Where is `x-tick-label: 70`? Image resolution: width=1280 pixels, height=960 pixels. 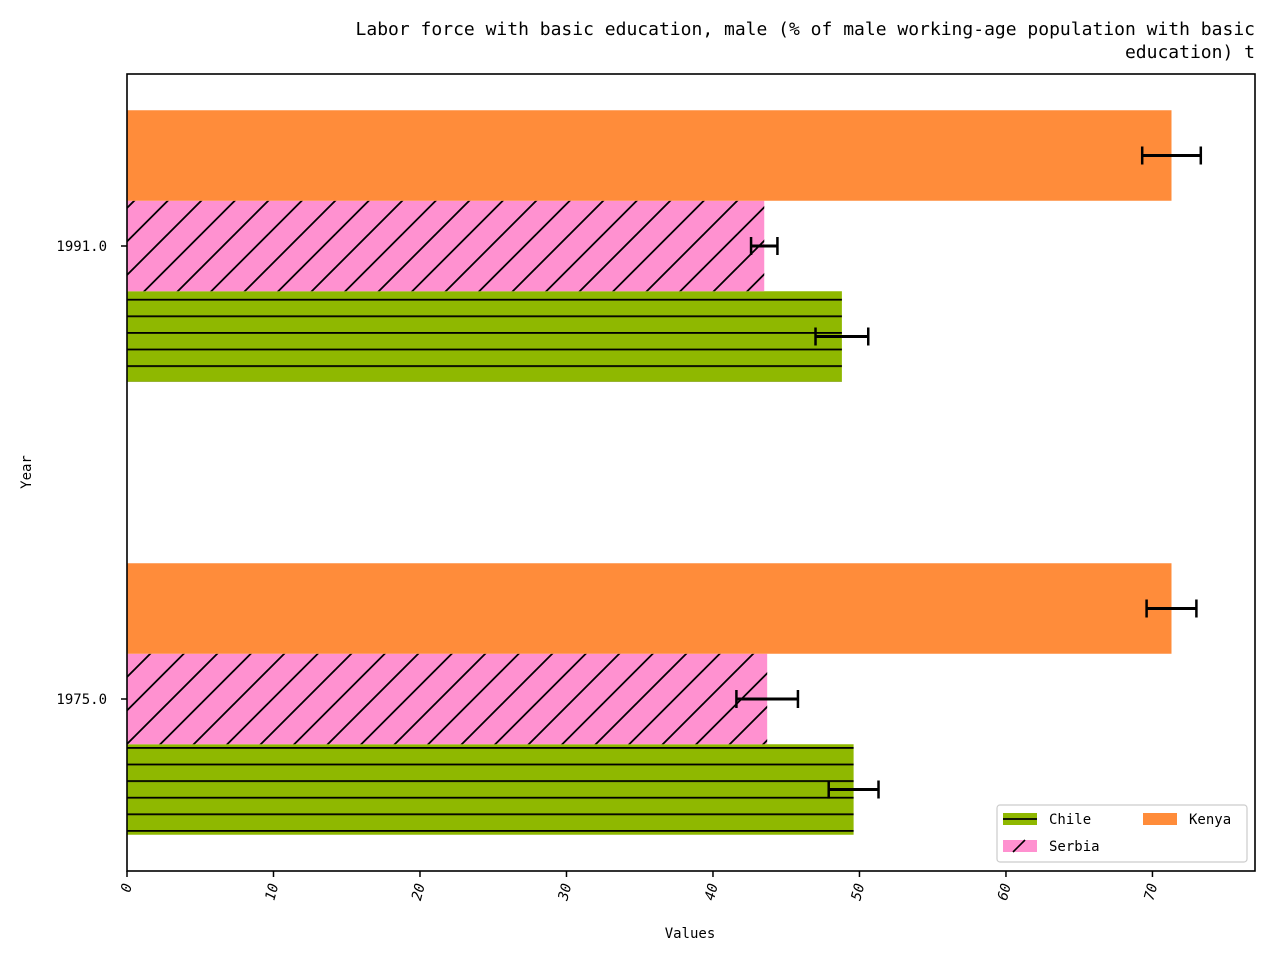
x-tick-label: 70 is located at coordinates (1152, 892).